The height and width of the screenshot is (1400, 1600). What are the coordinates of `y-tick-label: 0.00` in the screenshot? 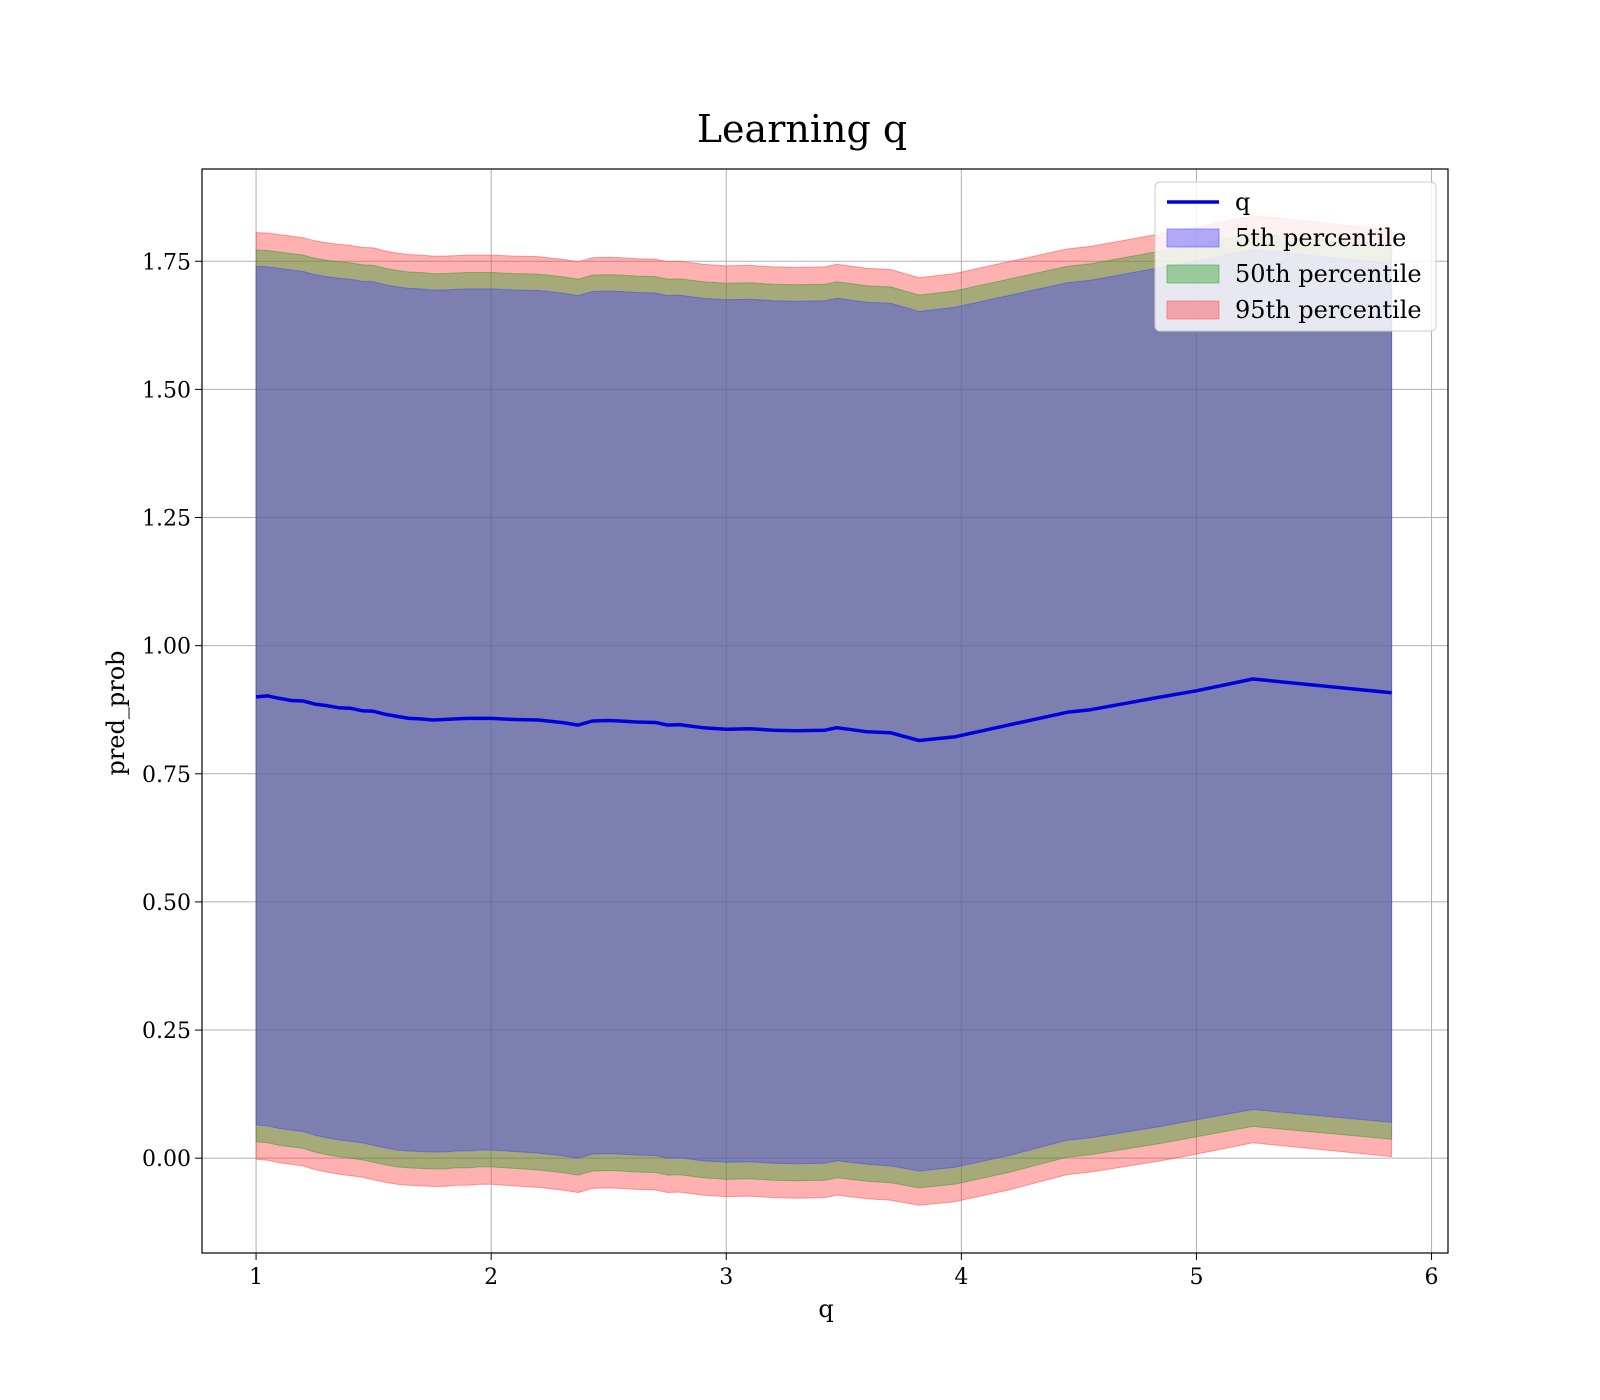 It's located at (166, 1159).